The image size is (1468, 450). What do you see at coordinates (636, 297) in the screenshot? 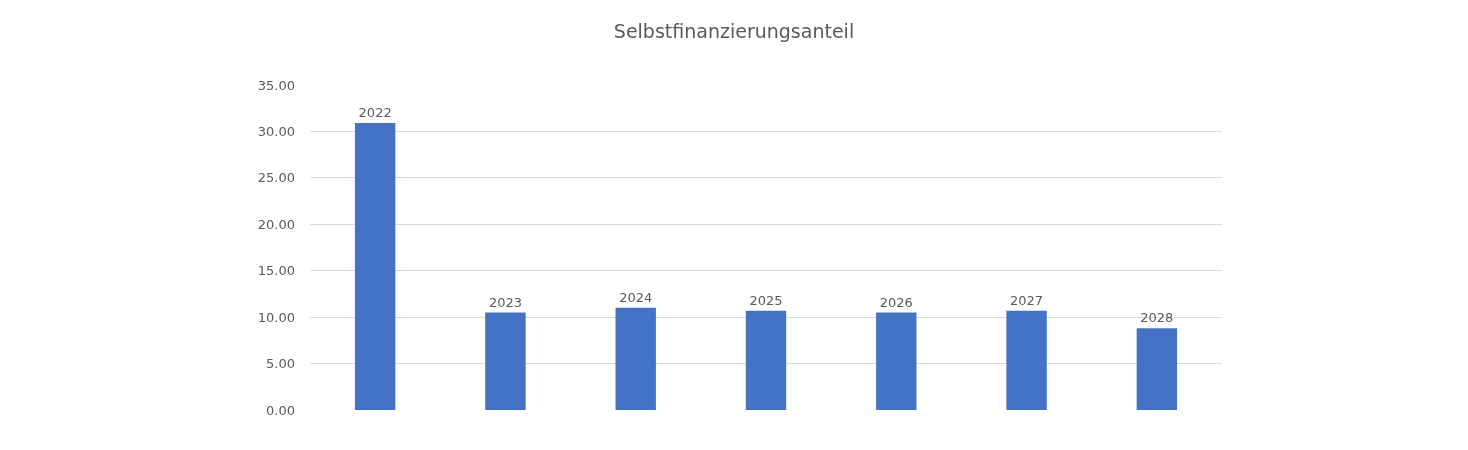
I see `x-tick-label: 2024` at bounding box center [636, 297].